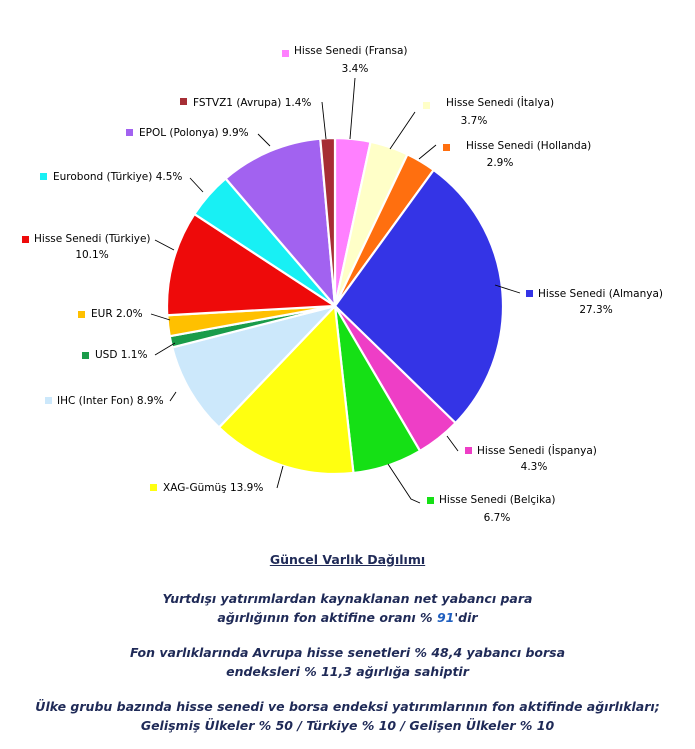 The height and width of the screenshot is (749, 695). I want to click on slice-label-7: IHC (Inter Fon) 8.9%, so click(110, 401).